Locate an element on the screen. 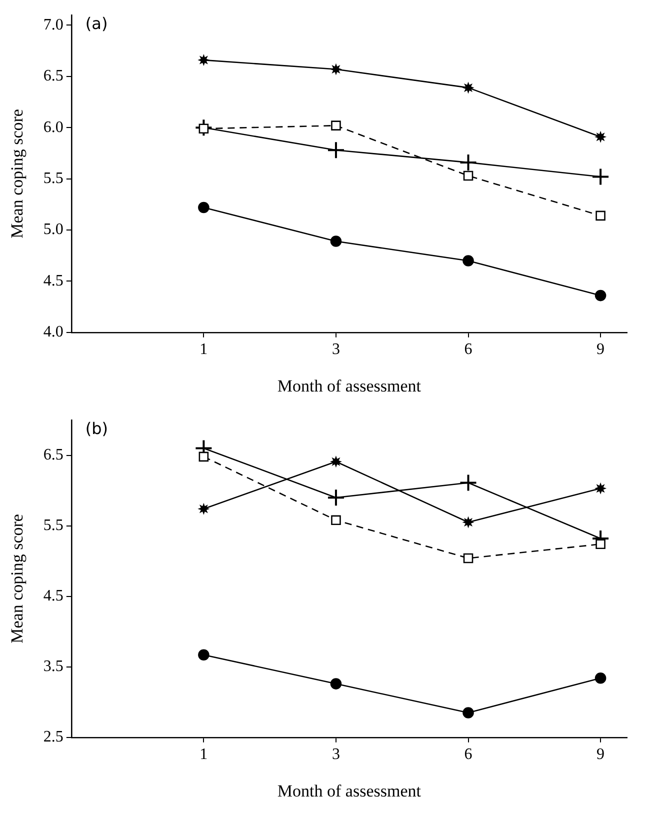 This screenshot has height=815, width=645. y-tick-label: 6.0 is located at coordinates (53, 127).